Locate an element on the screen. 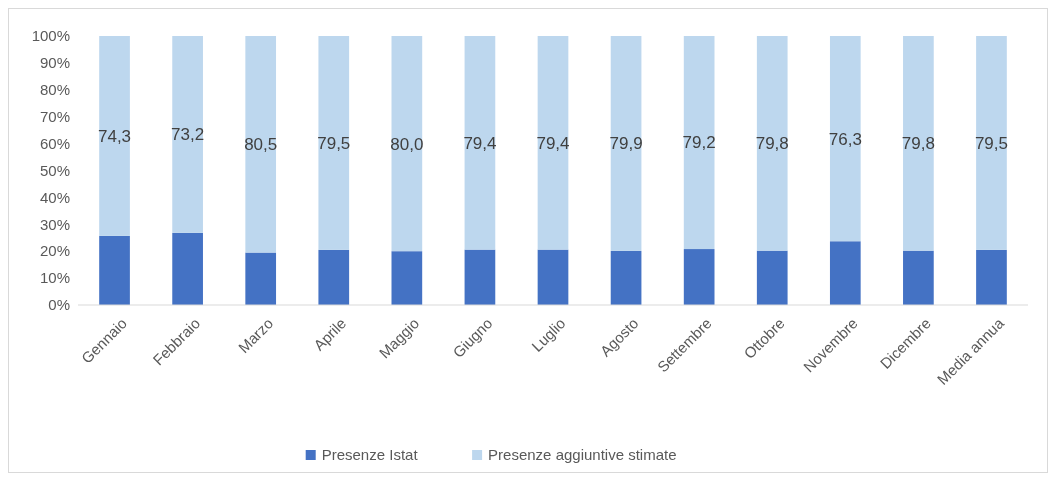 The image size is (1056, 481). data-label: 76,3 is located at coordinates (845, 139).